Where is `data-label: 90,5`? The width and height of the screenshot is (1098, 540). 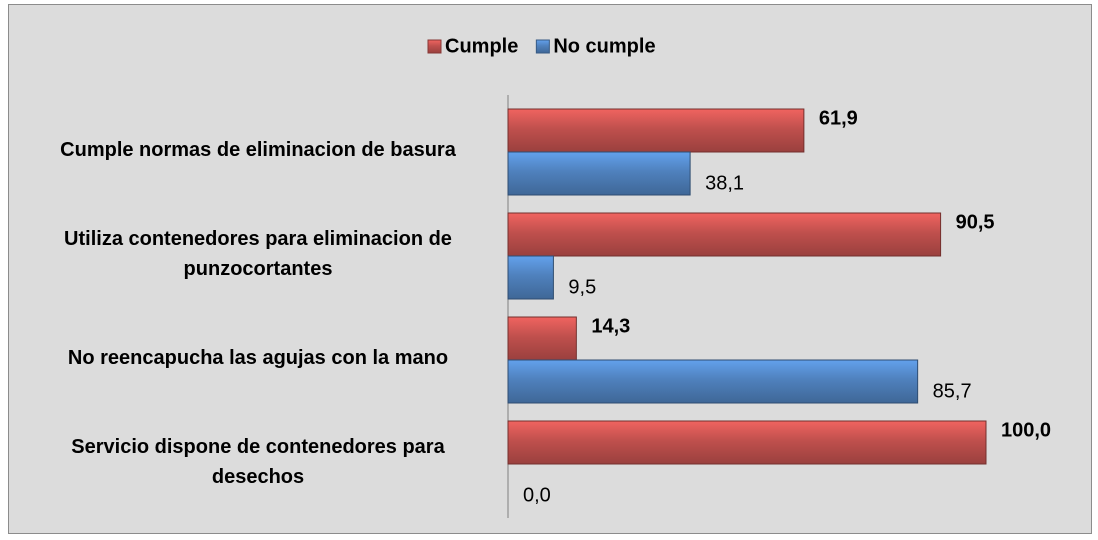
data-label: 90,5 is located at coordinates (975, 222).